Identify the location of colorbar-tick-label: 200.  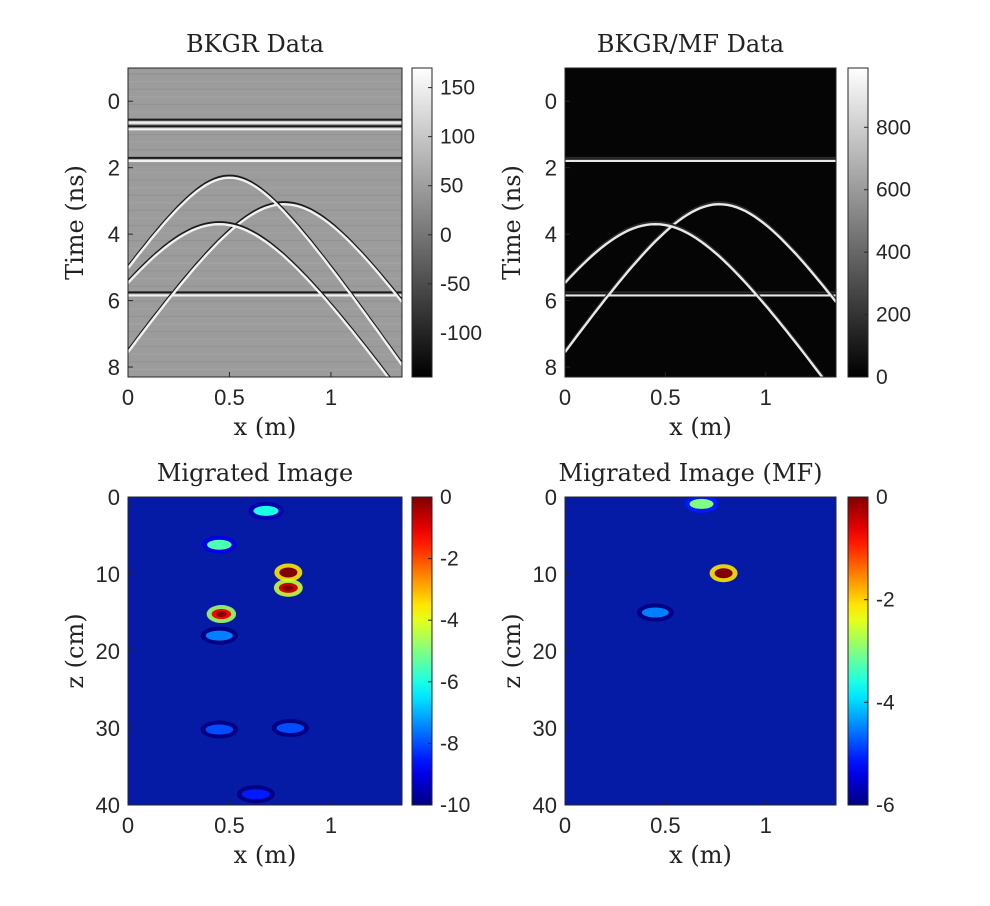
(893, 315).